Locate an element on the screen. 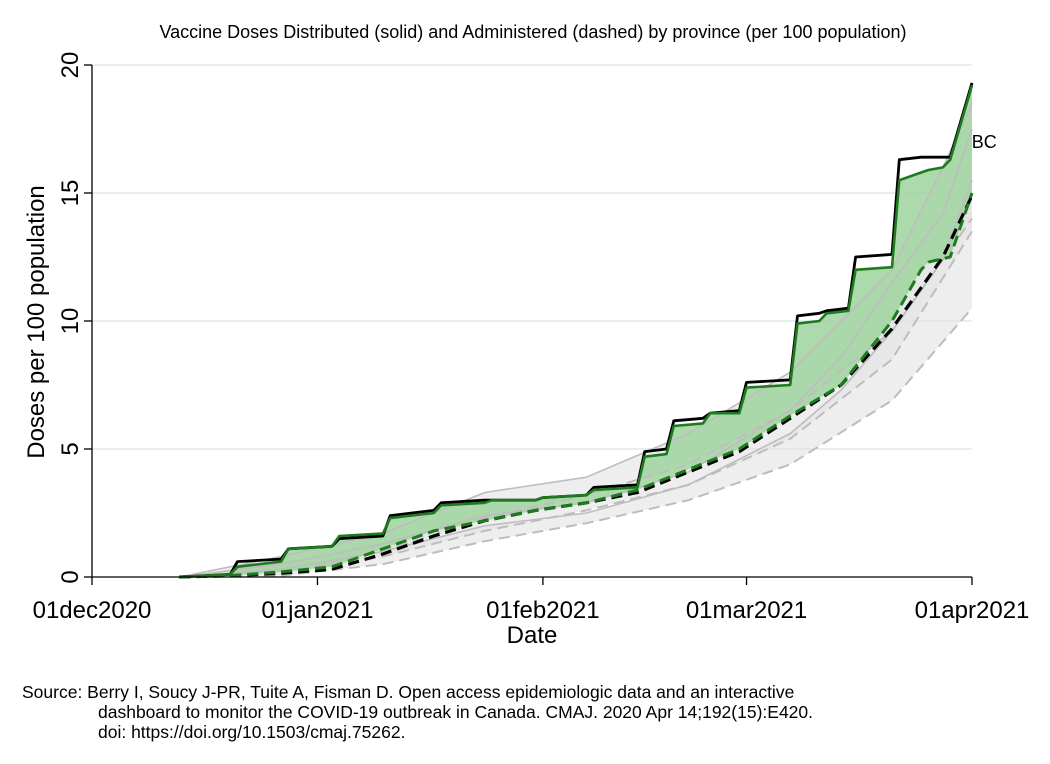 The image size is (1050, 764). x-axis-label: Date is located at coordinates (532, 635).